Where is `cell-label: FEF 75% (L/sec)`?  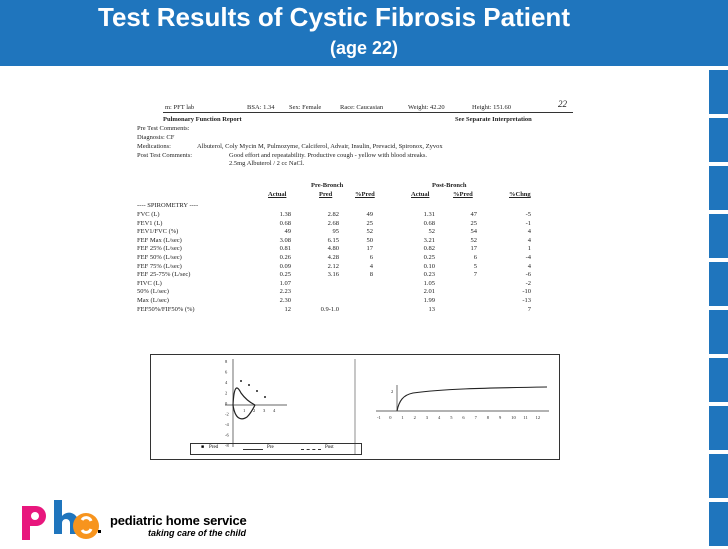 cell-label: FEF 75% (L/sec) is located at coordinates (159, 266).